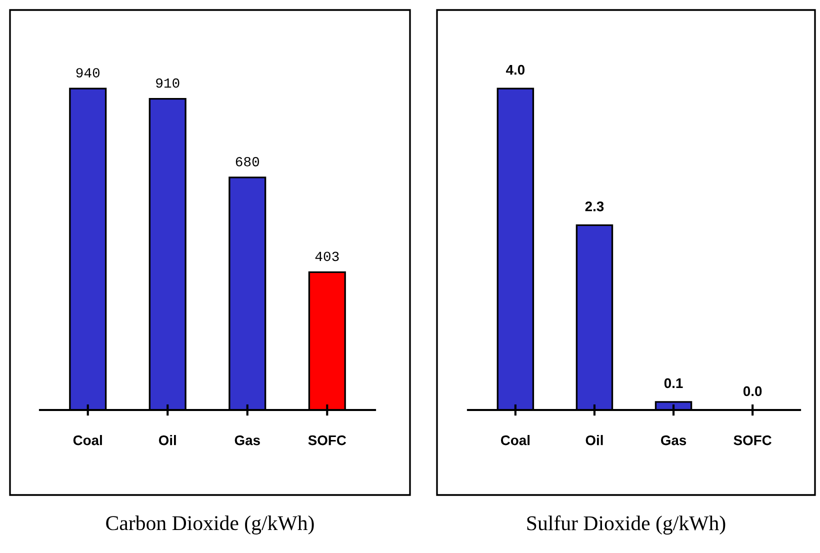 The width and height of the screenshot is (820, 553). Describe the element at coordinates (752, 391) in the screenshot. I see `data-label: 0.0` at that location.